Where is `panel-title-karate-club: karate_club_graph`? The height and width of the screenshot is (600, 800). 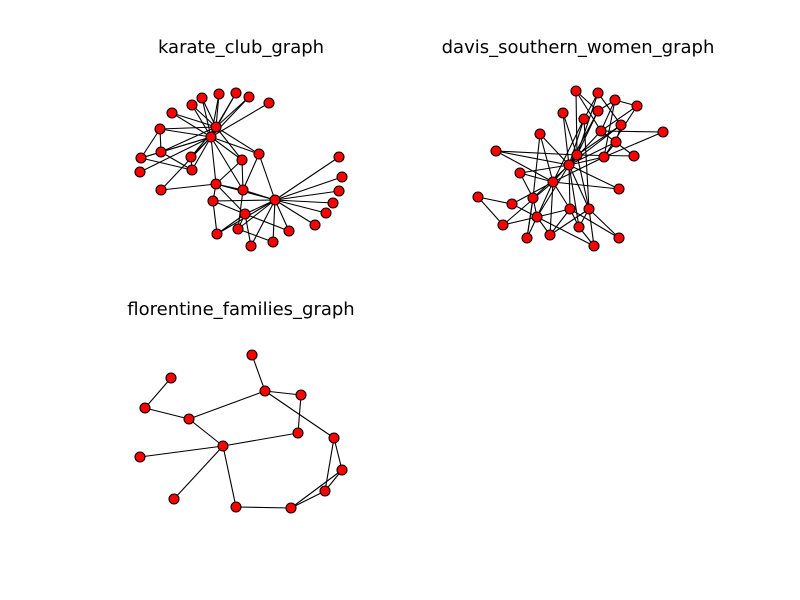
panel-title-karate-club: karate_club_graph is located at coordinates (241, 47).